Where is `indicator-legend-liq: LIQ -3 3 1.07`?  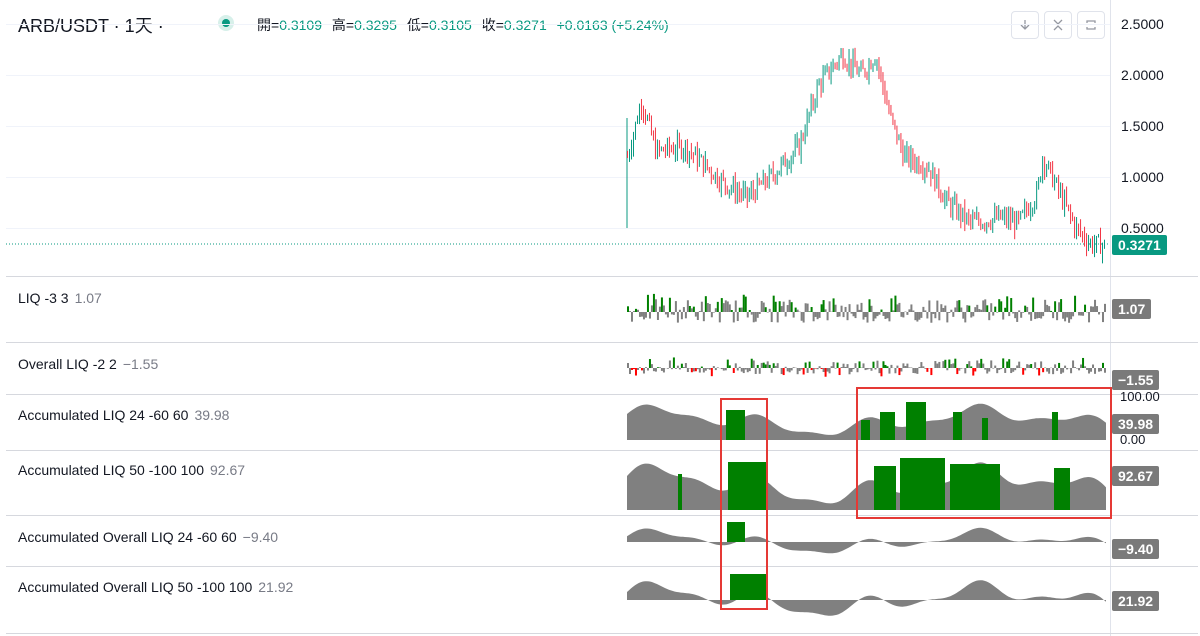
indicator-legend-liq: LIQ -3 3 1.07 is located at coordinates (60, 298).